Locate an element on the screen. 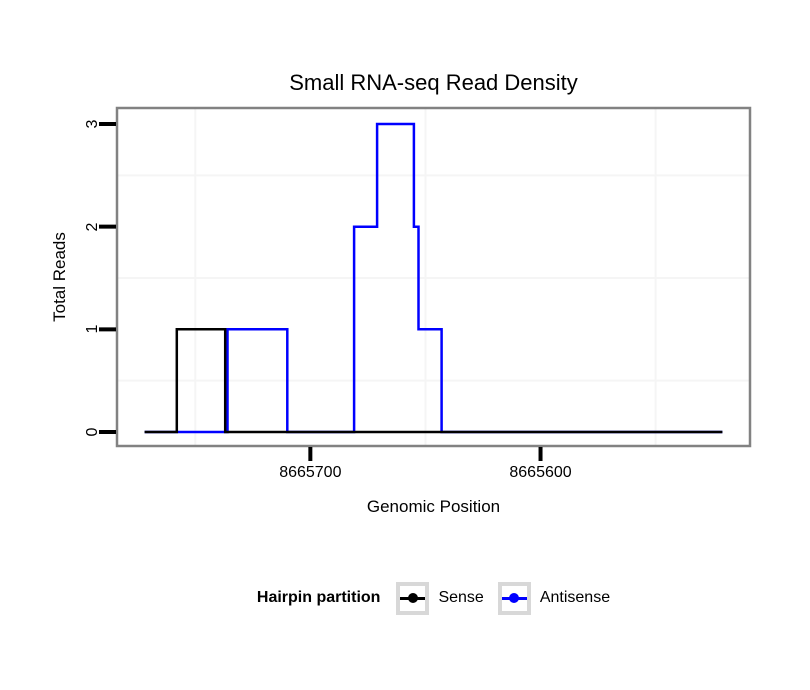 Image resolution: width=810 pixels, height=690 pixels. y-axis-title: Total Reads is located at coordinates (59, 277).